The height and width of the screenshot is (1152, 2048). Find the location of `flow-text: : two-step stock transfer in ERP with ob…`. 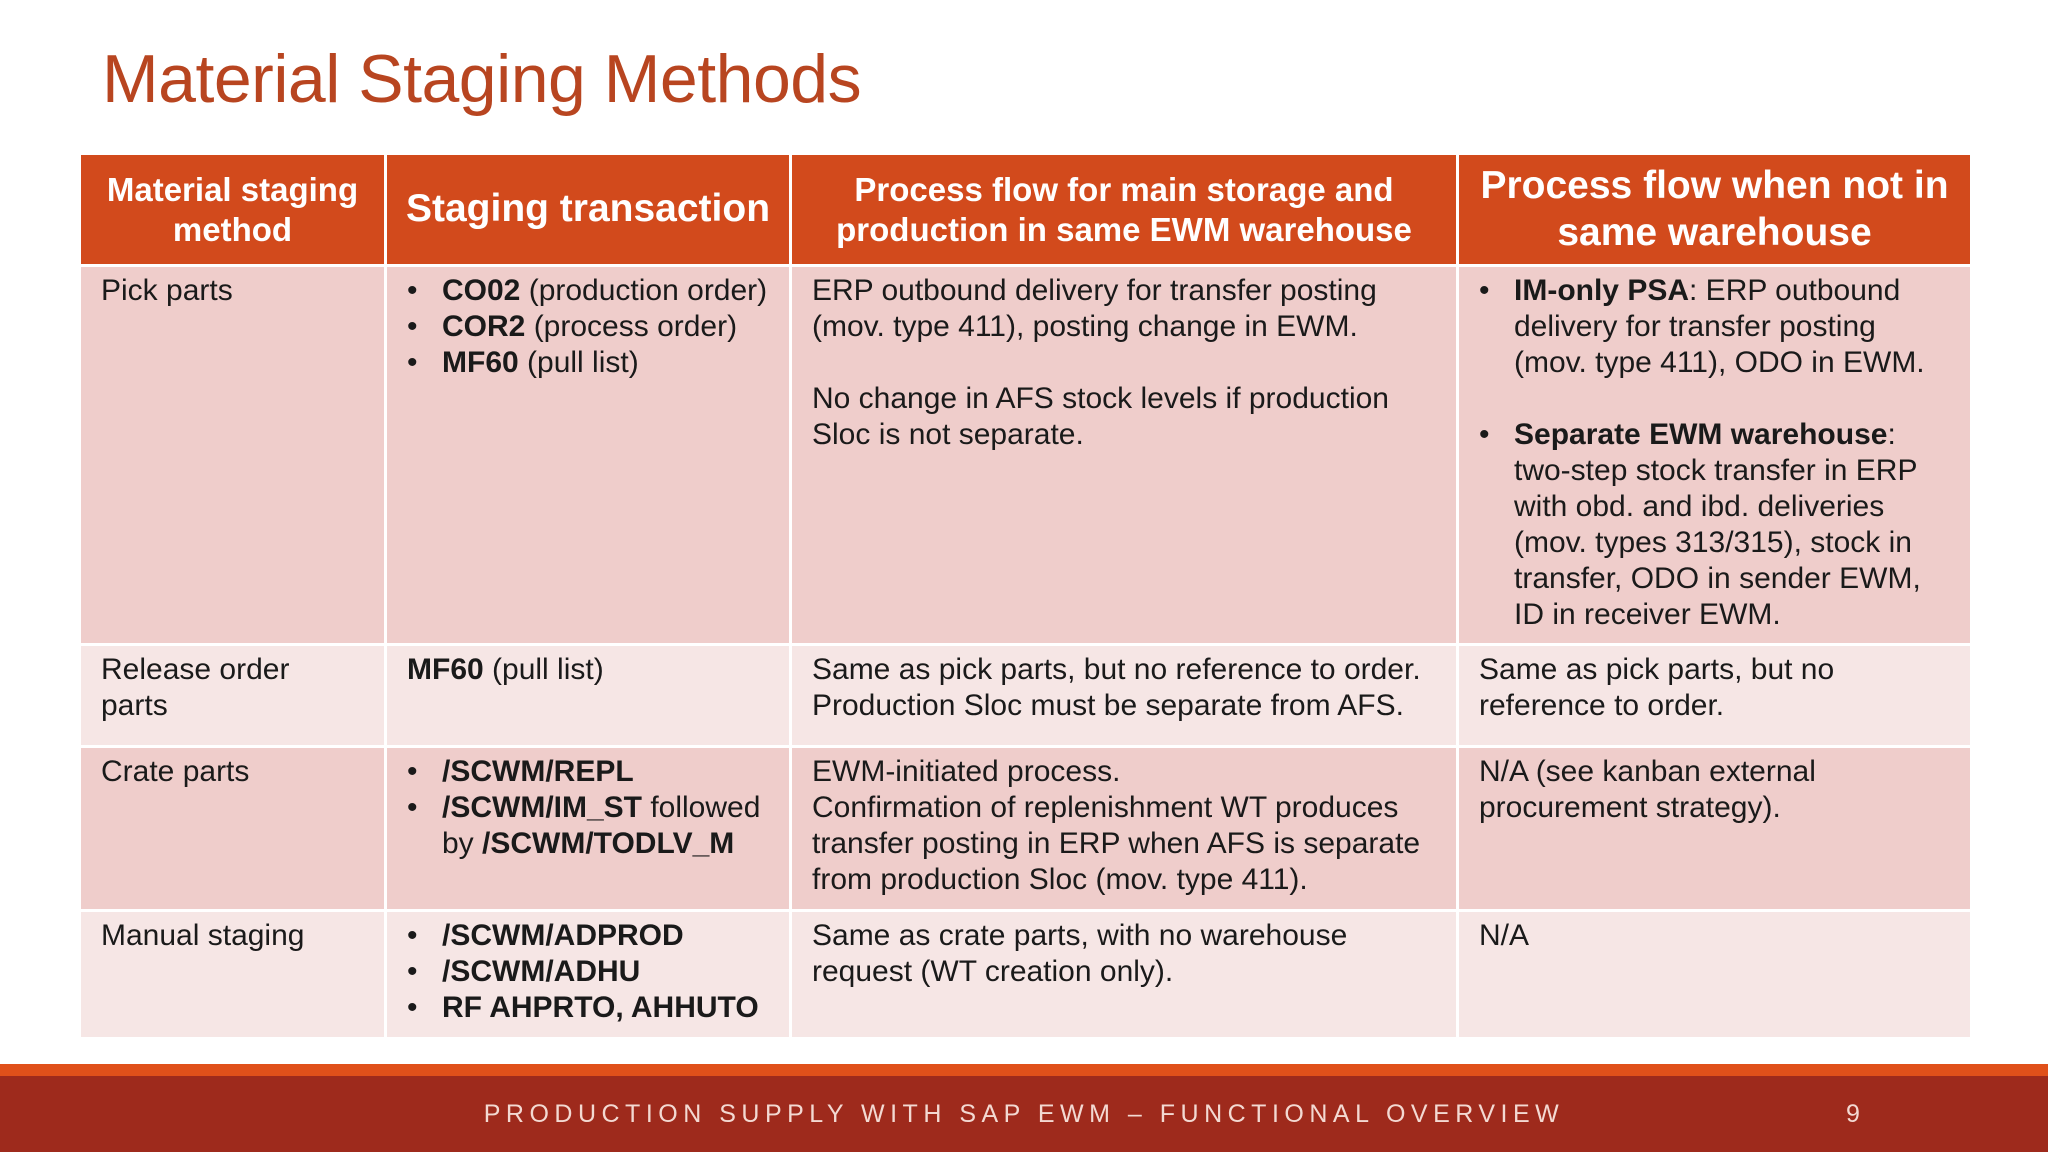

flow-text: : two-step stock transfer in ERP with ob… is located at coordinates (1717, 524).